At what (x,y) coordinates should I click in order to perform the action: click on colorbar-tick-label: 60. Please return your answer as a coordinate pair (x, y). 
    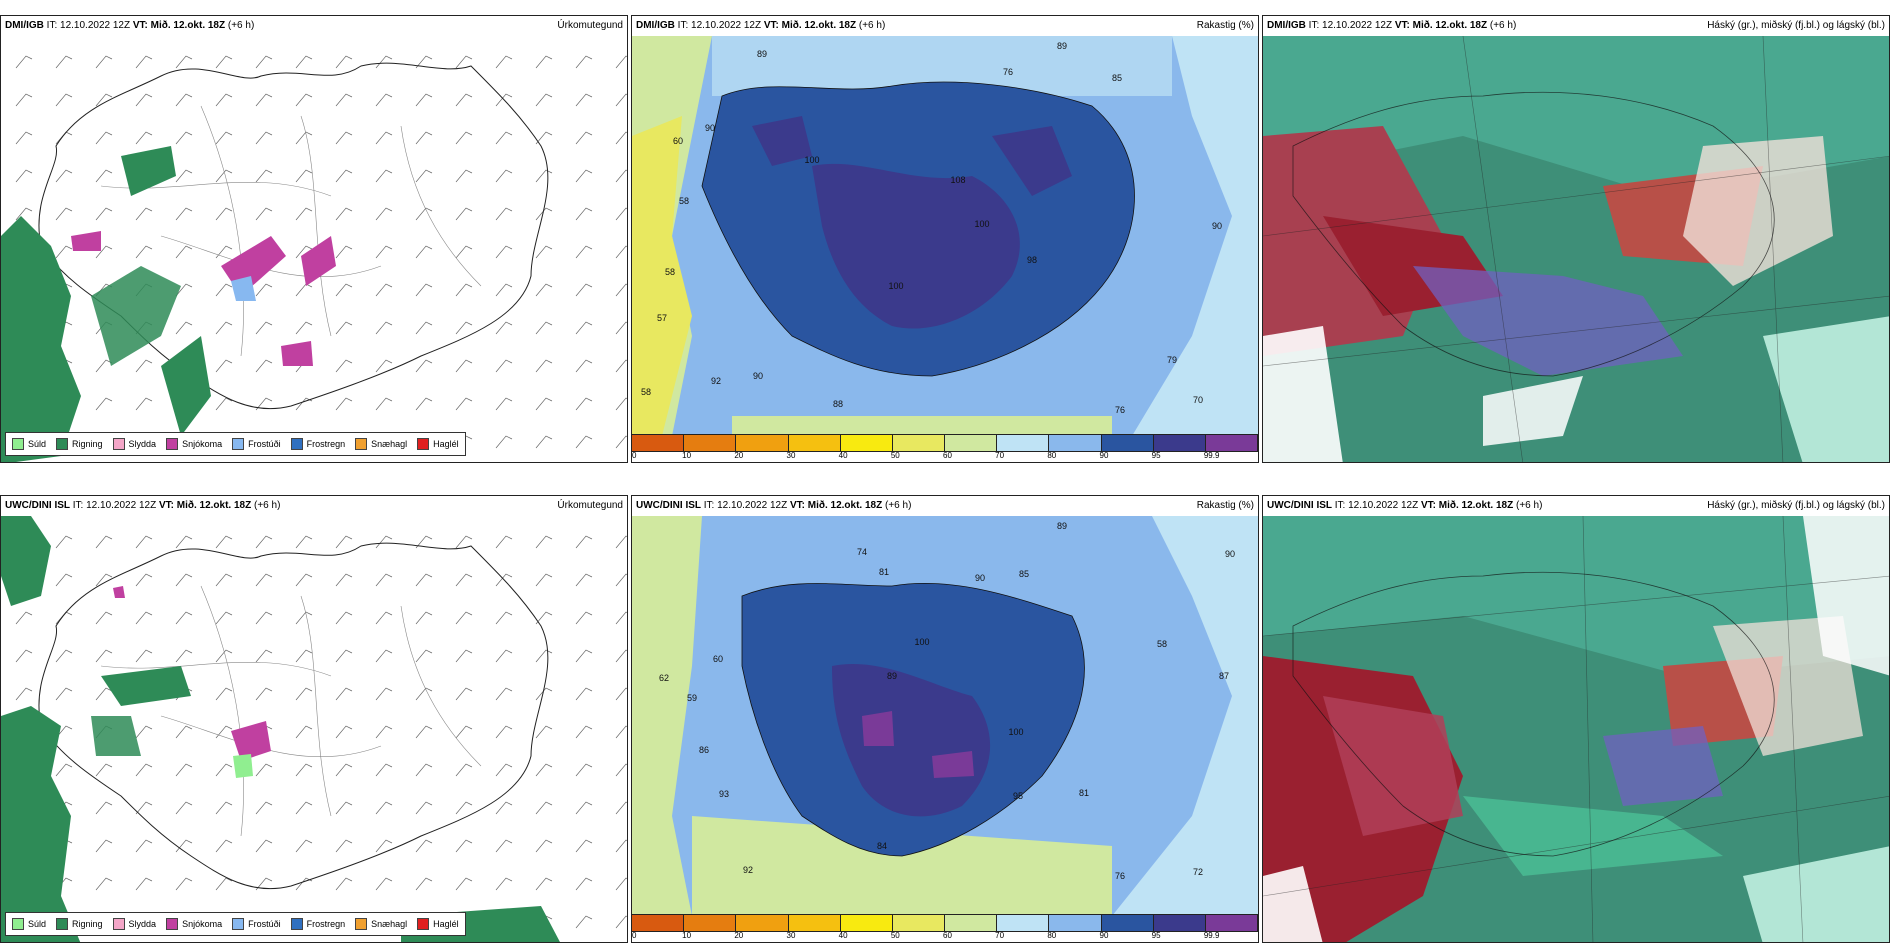
    Looking at the image, I should click on (947, 455).